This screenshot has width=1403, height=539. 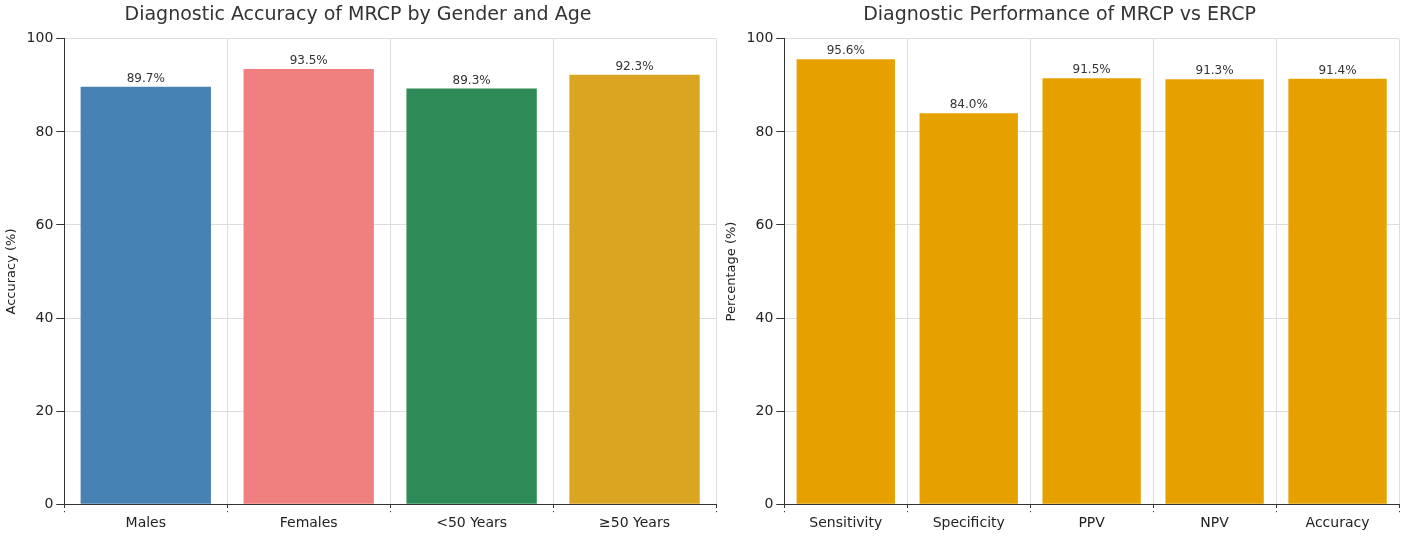 What do you see at coordinates (635, 522) in the screenshot?
I see `x-tick-label: ≥50 Years` at bounding box center [635, 522].